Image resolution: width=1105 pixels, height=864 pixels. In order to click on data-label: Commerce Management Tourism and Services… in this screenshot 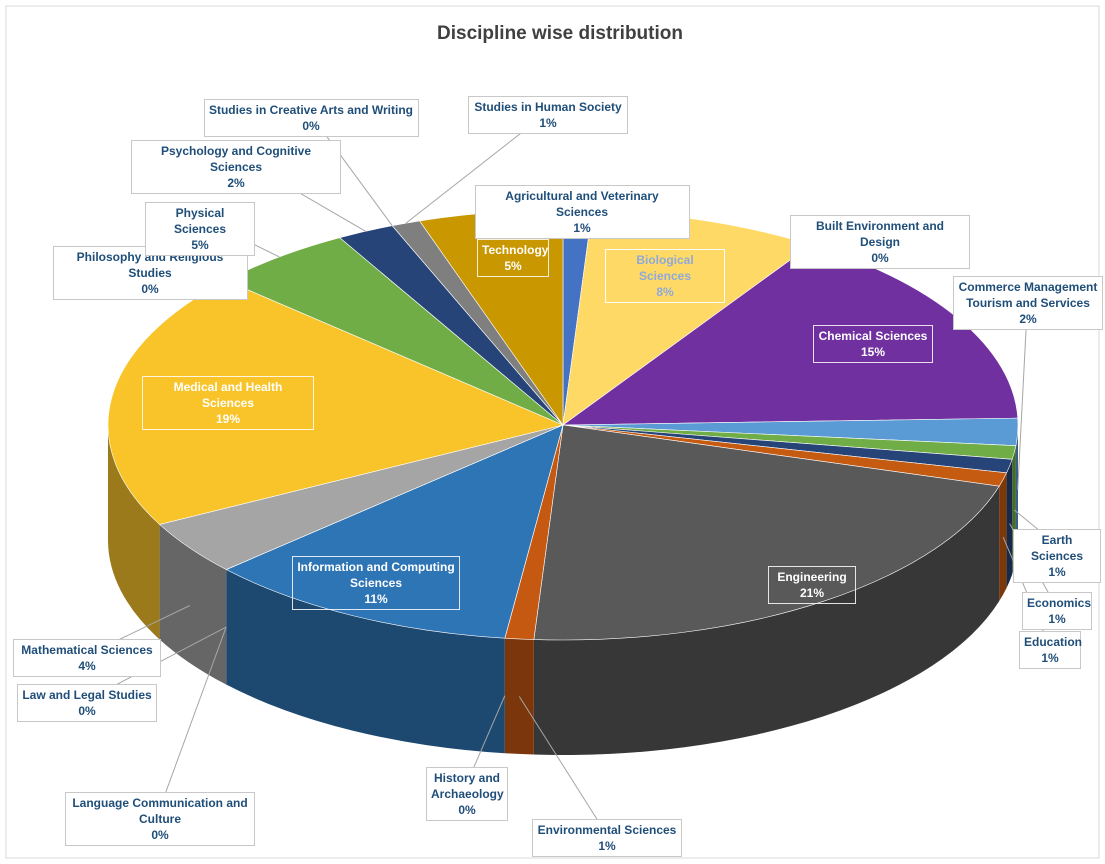, I will do `click(1028, 303)`.